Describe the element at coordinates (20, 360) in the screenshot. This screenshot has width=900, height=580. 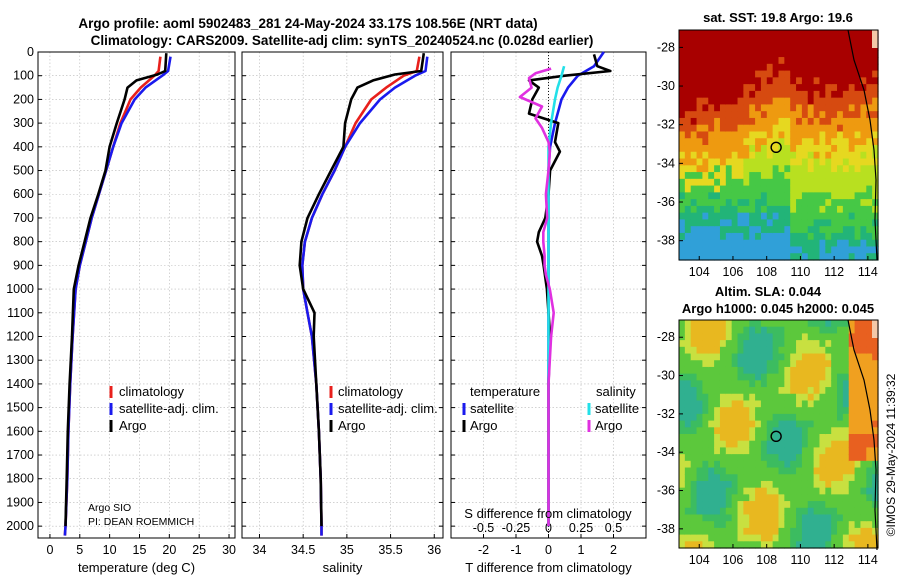
I see `y-tick-label: 1300` at that location.